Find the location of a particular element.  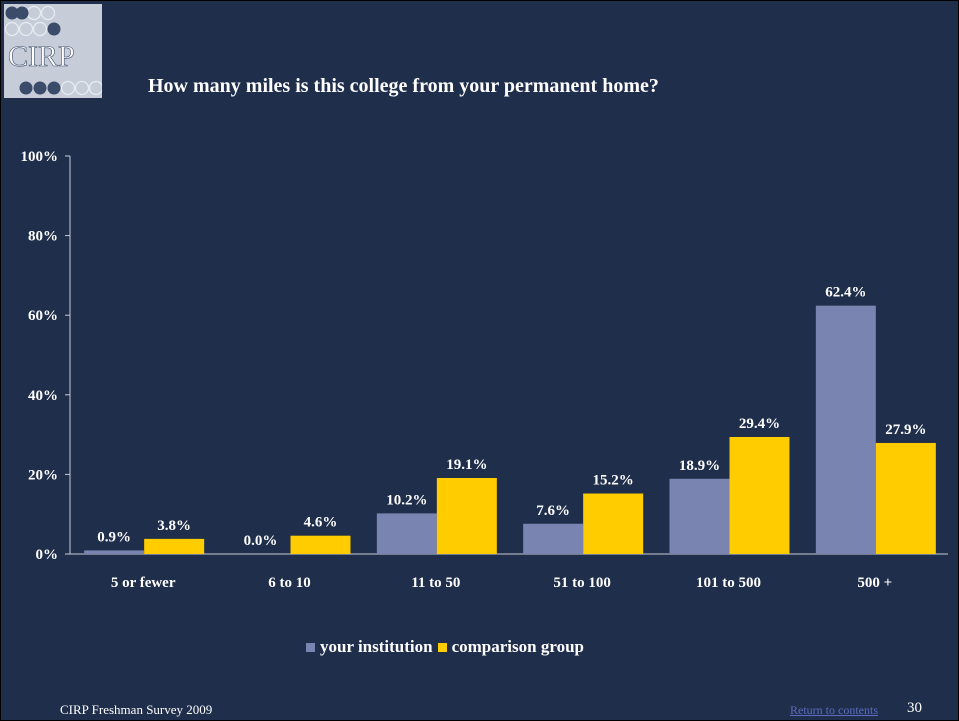

data-label: 15.2% is located at coordinates (613, 481).